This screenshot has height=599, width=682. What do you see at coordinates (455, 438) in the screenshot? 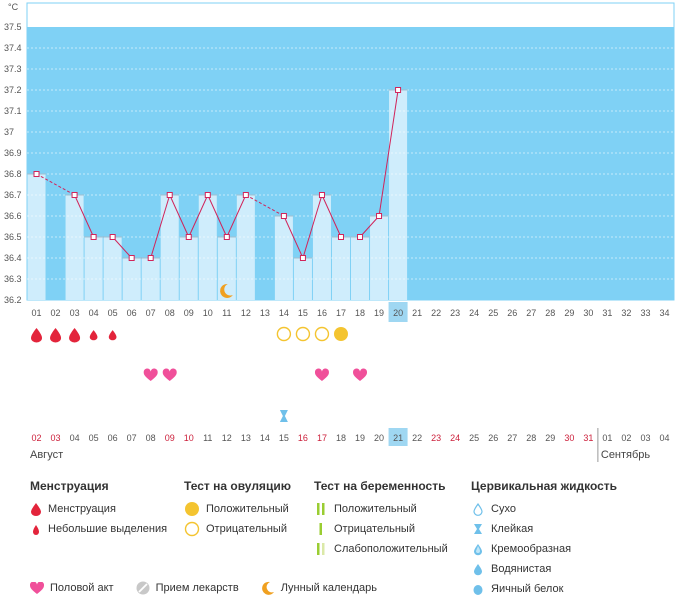
I see `x-date-label: 24` at bounding box center [455, 438].